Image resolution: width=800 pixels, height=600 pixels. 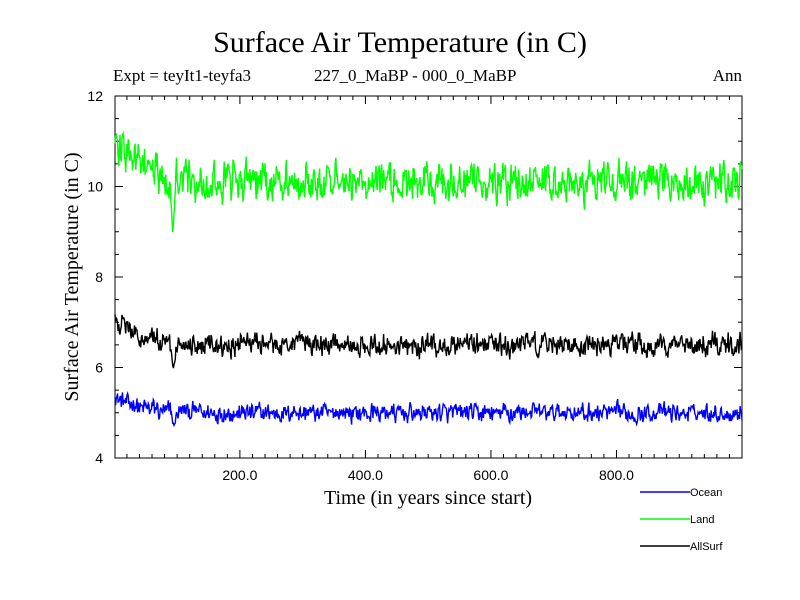 I want to click on y-tick-label: 12, so click(x=95, y=96).